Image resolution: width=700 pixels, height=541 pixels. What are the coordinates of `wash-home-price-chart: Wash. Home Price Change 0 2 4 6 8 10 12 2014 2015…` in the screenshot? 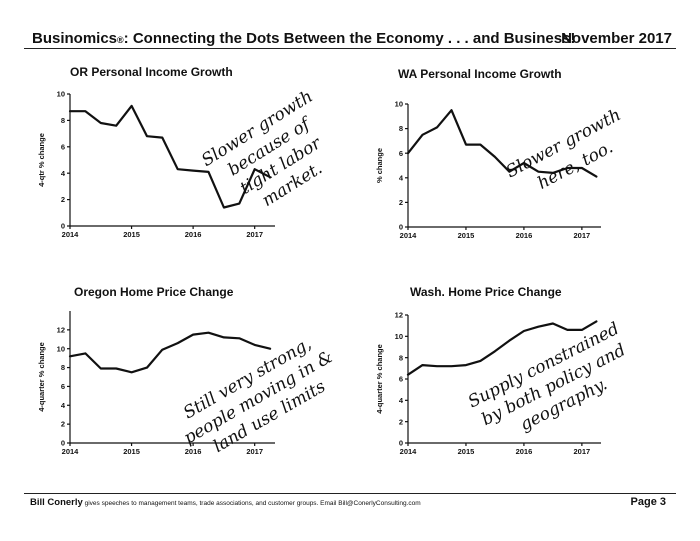 It's located at (502, 370).